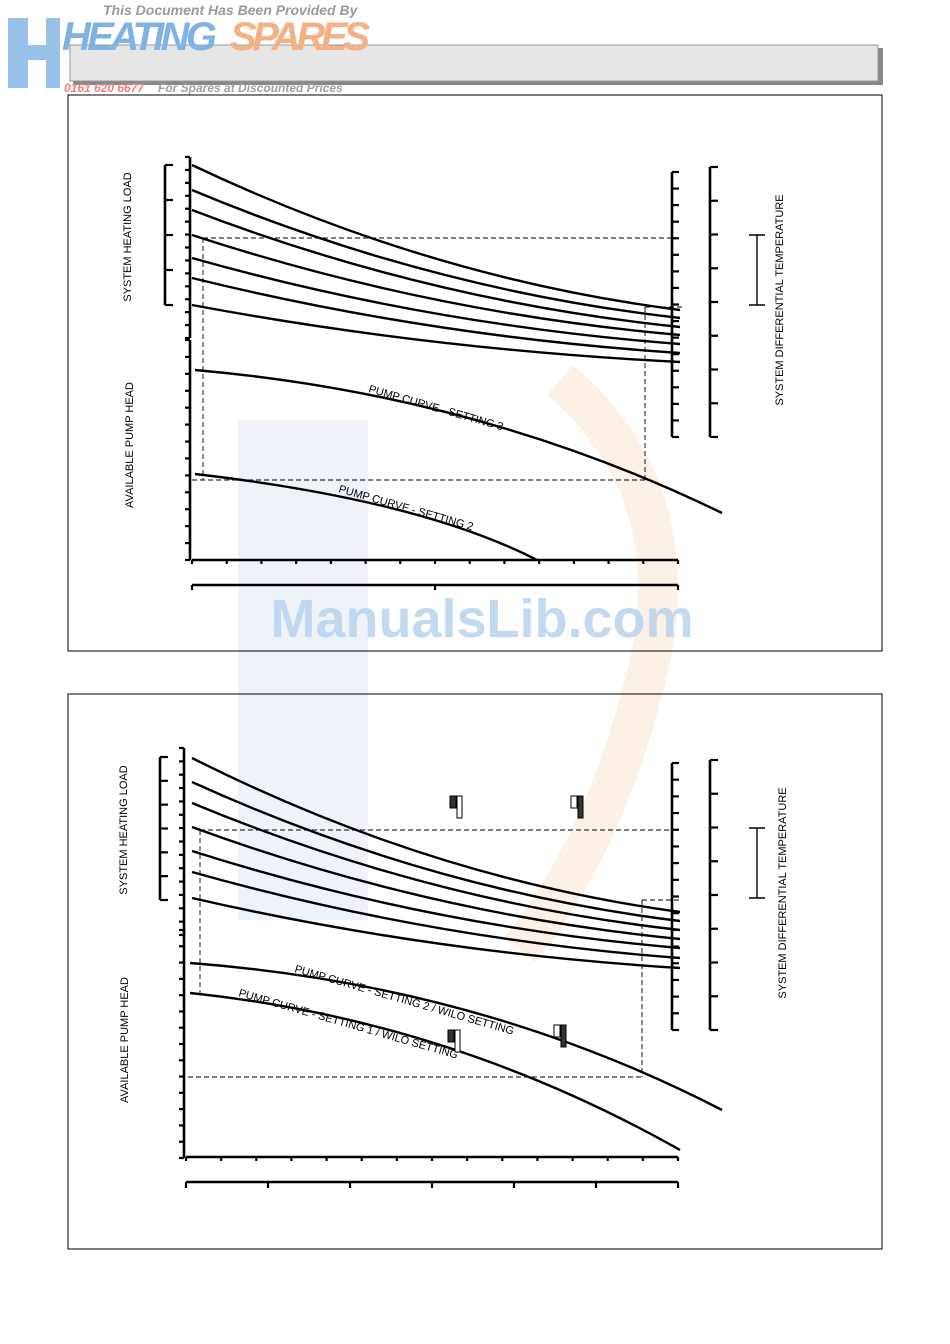 Image resolution: width=950 pixels, height=1344 pixels. Describe the element at coordinates (250, 88) in the screenshot. I see `tagline: For Spares at Discounted Prices` at that location.